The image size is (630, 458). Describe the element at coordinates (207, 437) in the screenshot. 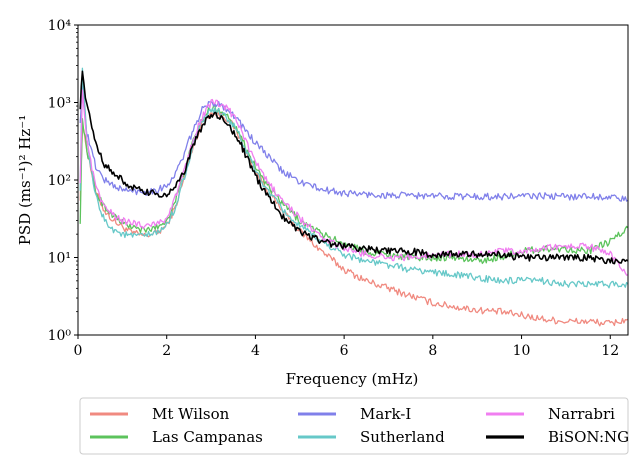

I see `legend-label: Las Campanas` at that location.